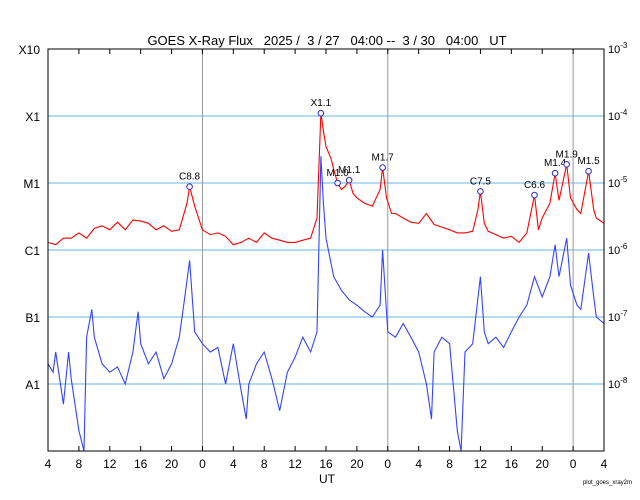 This screenshot has width=640, height=500. What do you see at coordinates (618, 316) in the screenshot?
I see `right-axis-label: 10⁻⁷` at bounding box center [618, 316].